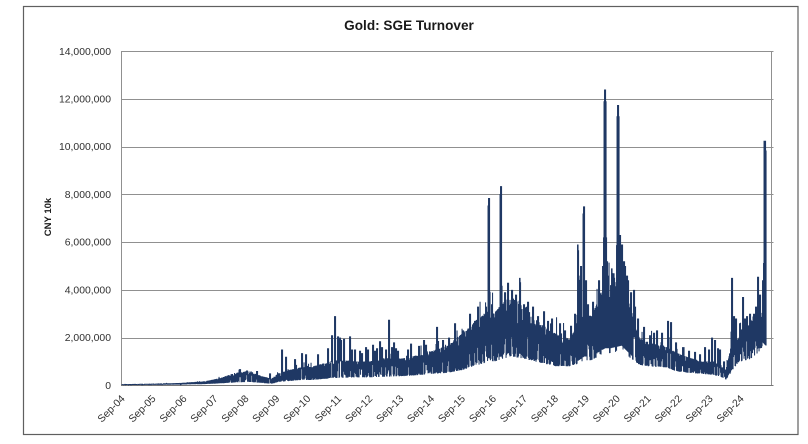 The image size is (808, 444). Describe the element at coordinates (88, 195) in the screenshot. I see `svg-text: 8,000,000` at that location.